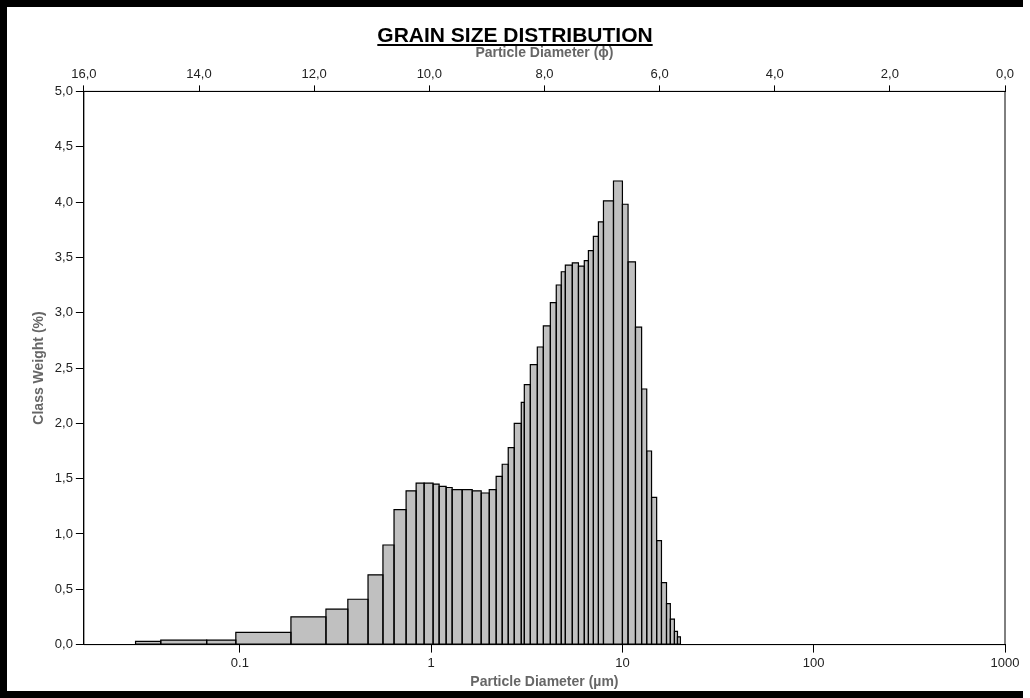  What do you see at coordinates (1005, 662) in the screenshot?
I see `x-tick-label: 1000` at bounding box center [1005, 662].